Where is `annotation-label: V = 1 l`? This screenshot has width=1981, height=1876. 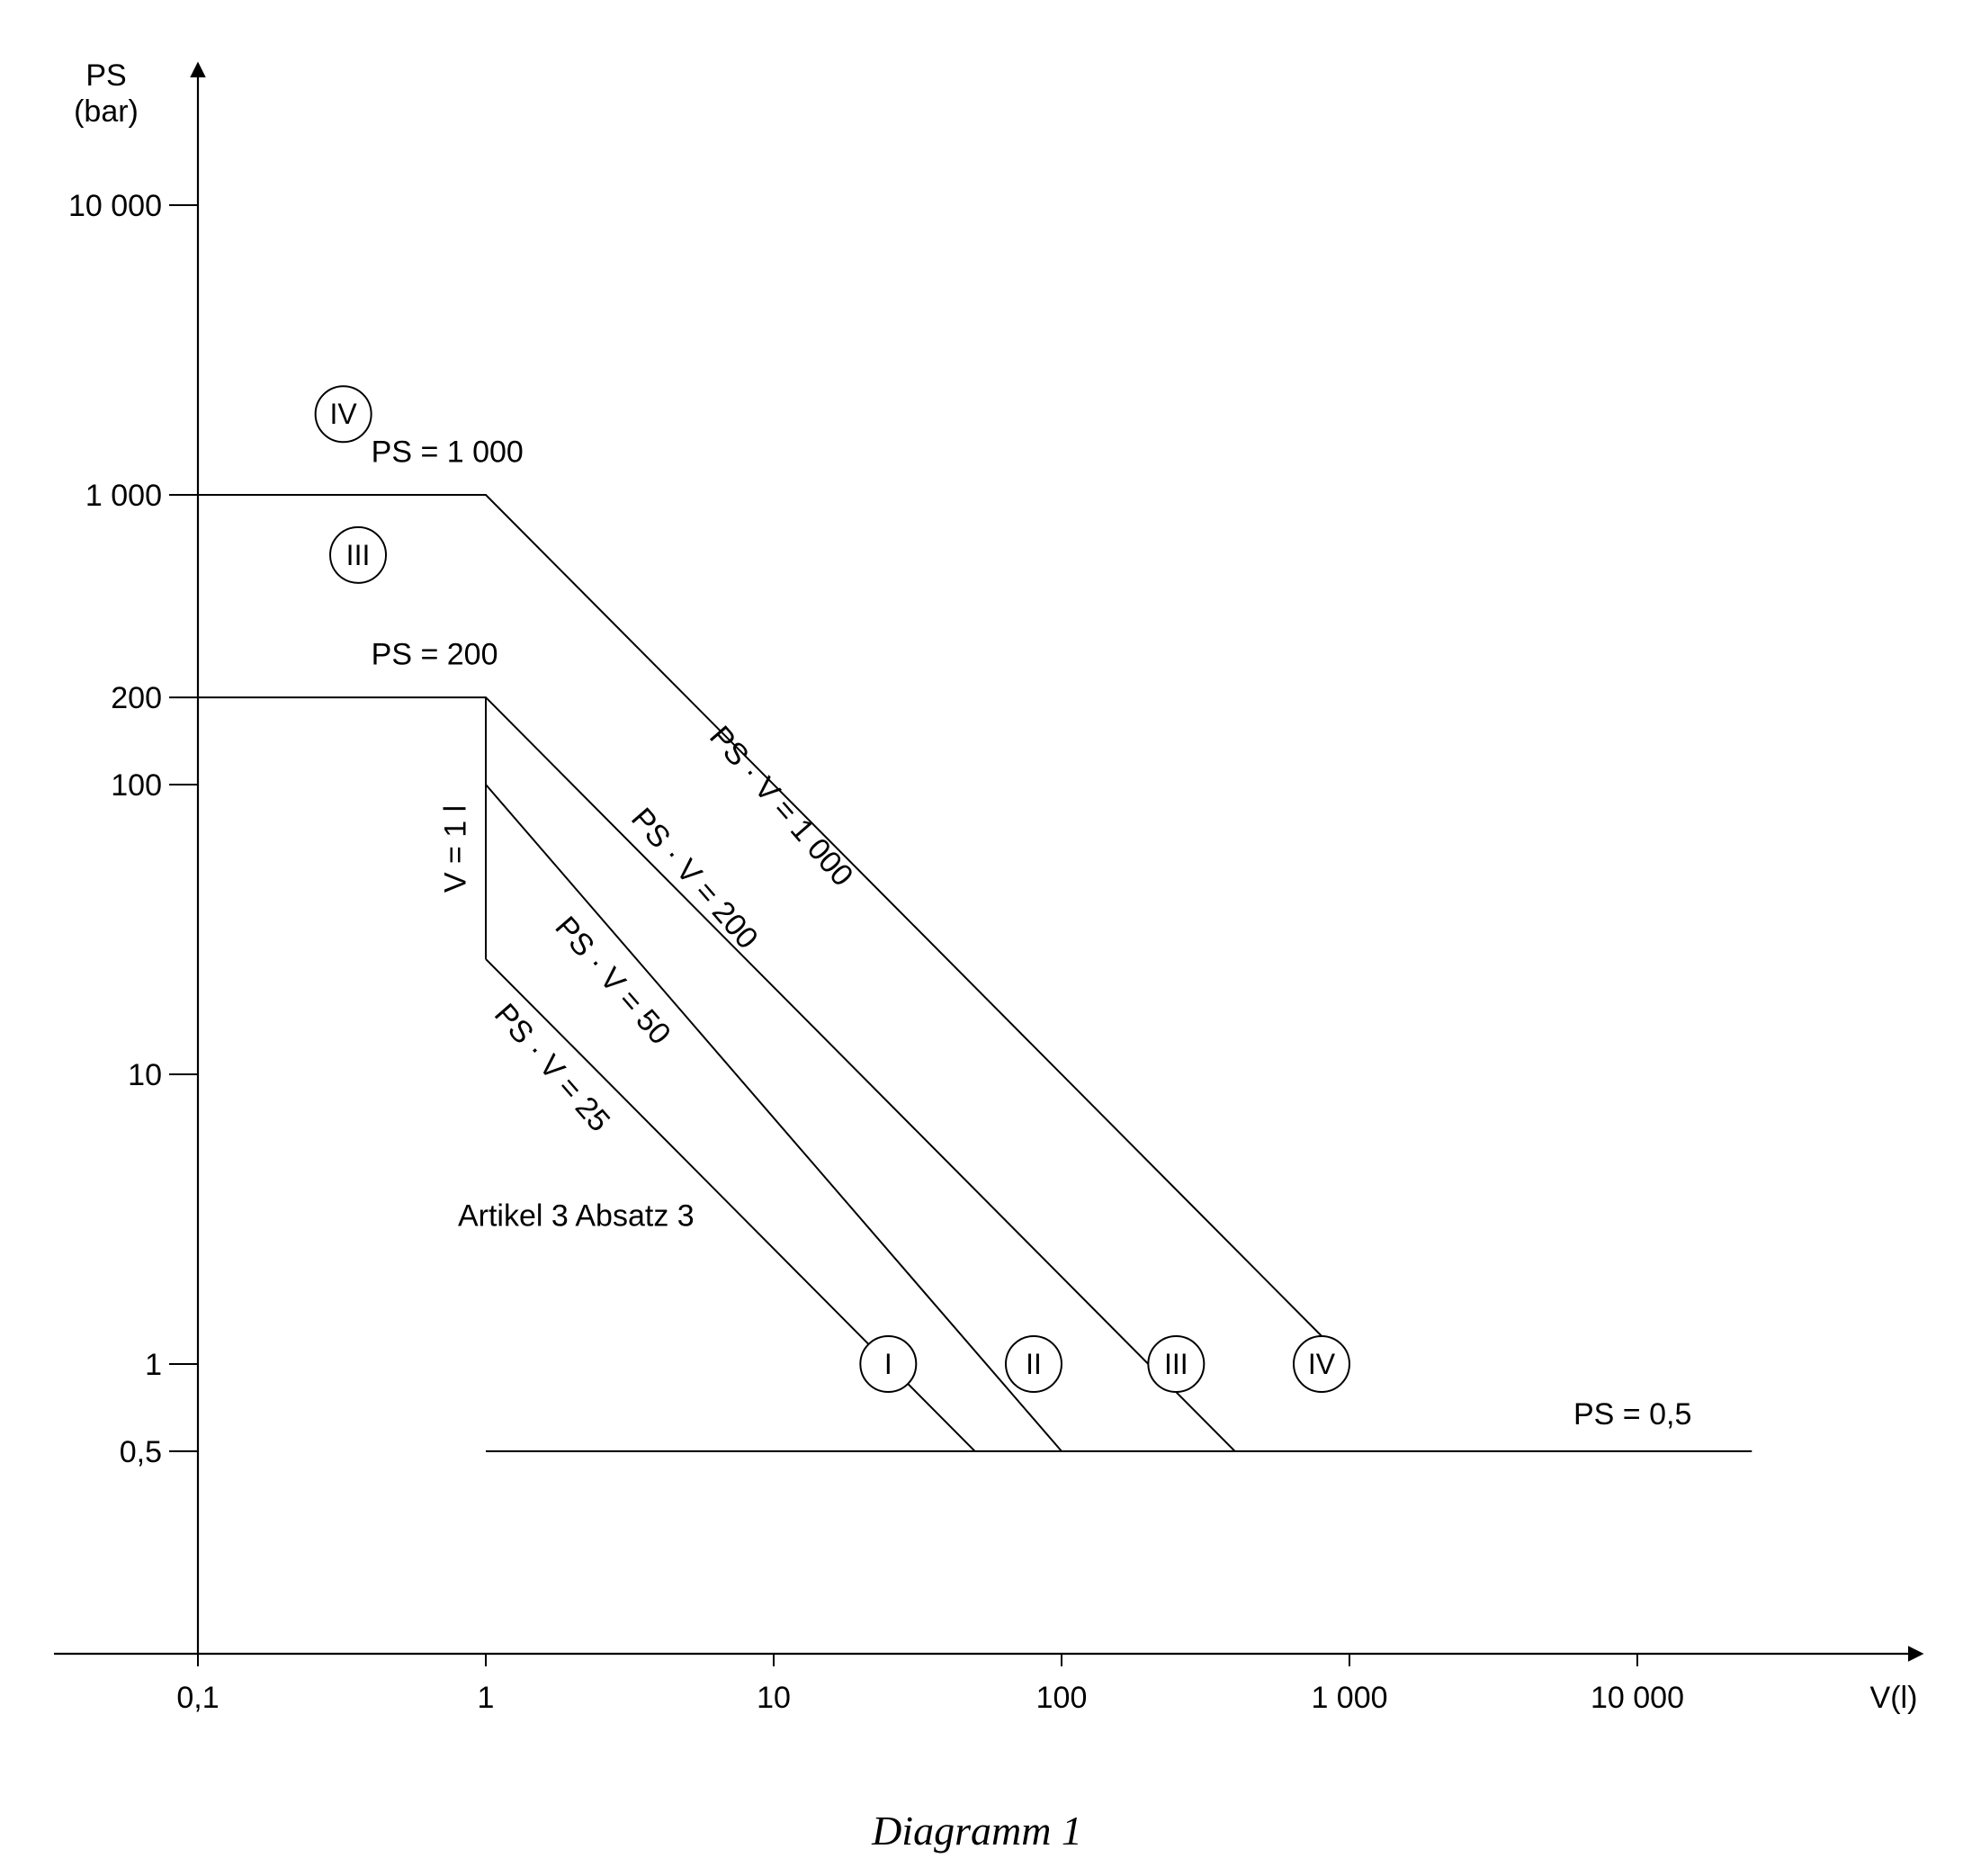
annotation-label: V = 1 l is located at coordinates (455, 849).